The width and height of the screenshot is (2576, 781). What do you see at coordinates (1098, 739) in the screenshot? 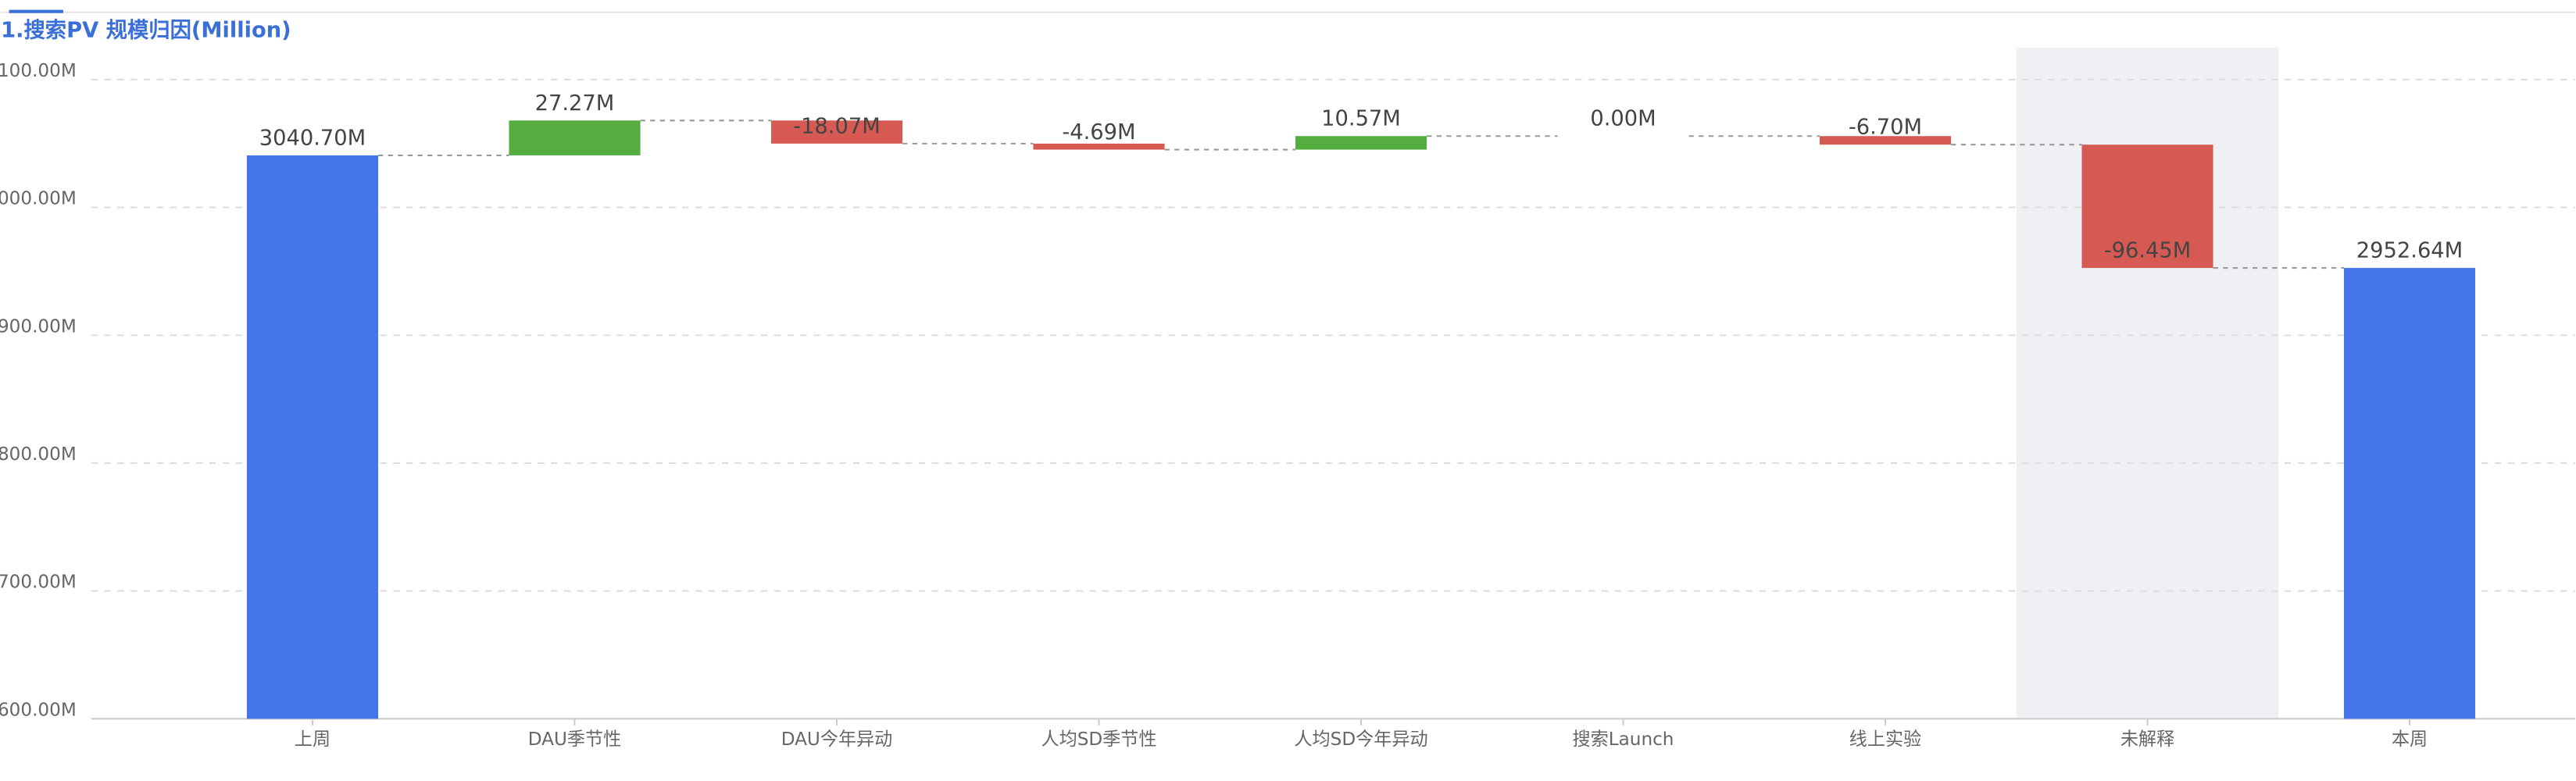
I see `x-tick-label: 人均SD季节性` at bounding box center [1098, 739].